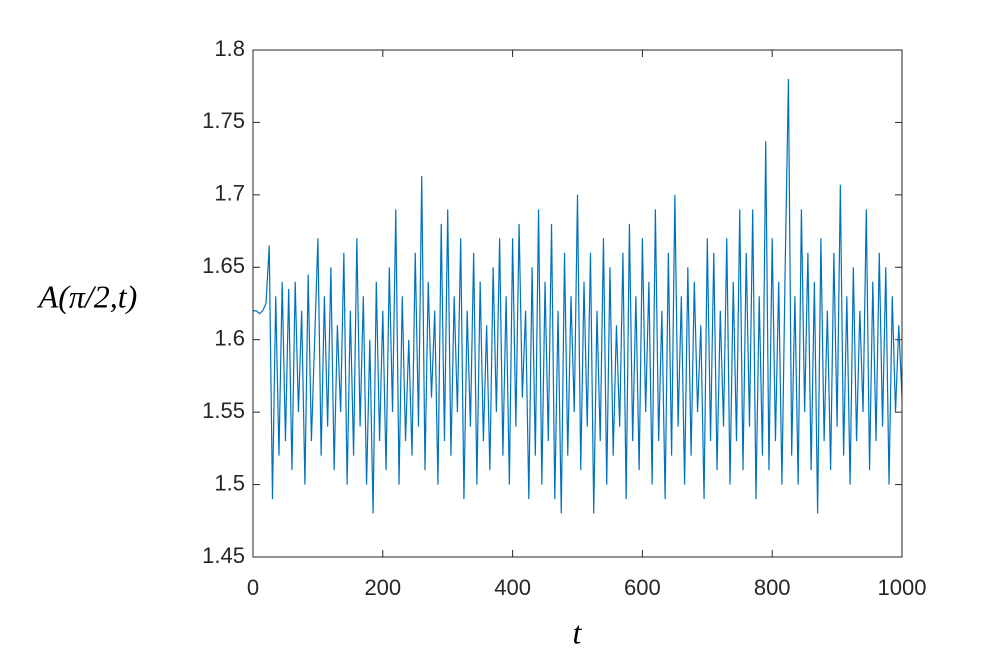 This screenshot has height=664, width=997. I want to click on y-tick-label: 1.5, so click(229, 482).